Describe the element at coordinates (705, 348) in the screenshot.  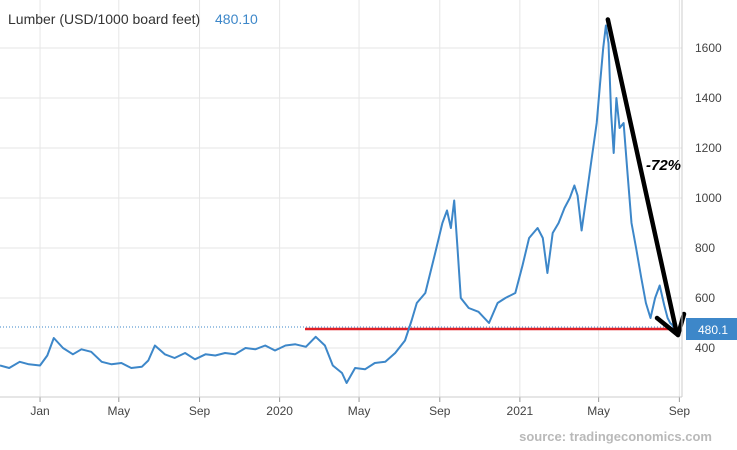
I see `y-tick-label: 400` at that location.